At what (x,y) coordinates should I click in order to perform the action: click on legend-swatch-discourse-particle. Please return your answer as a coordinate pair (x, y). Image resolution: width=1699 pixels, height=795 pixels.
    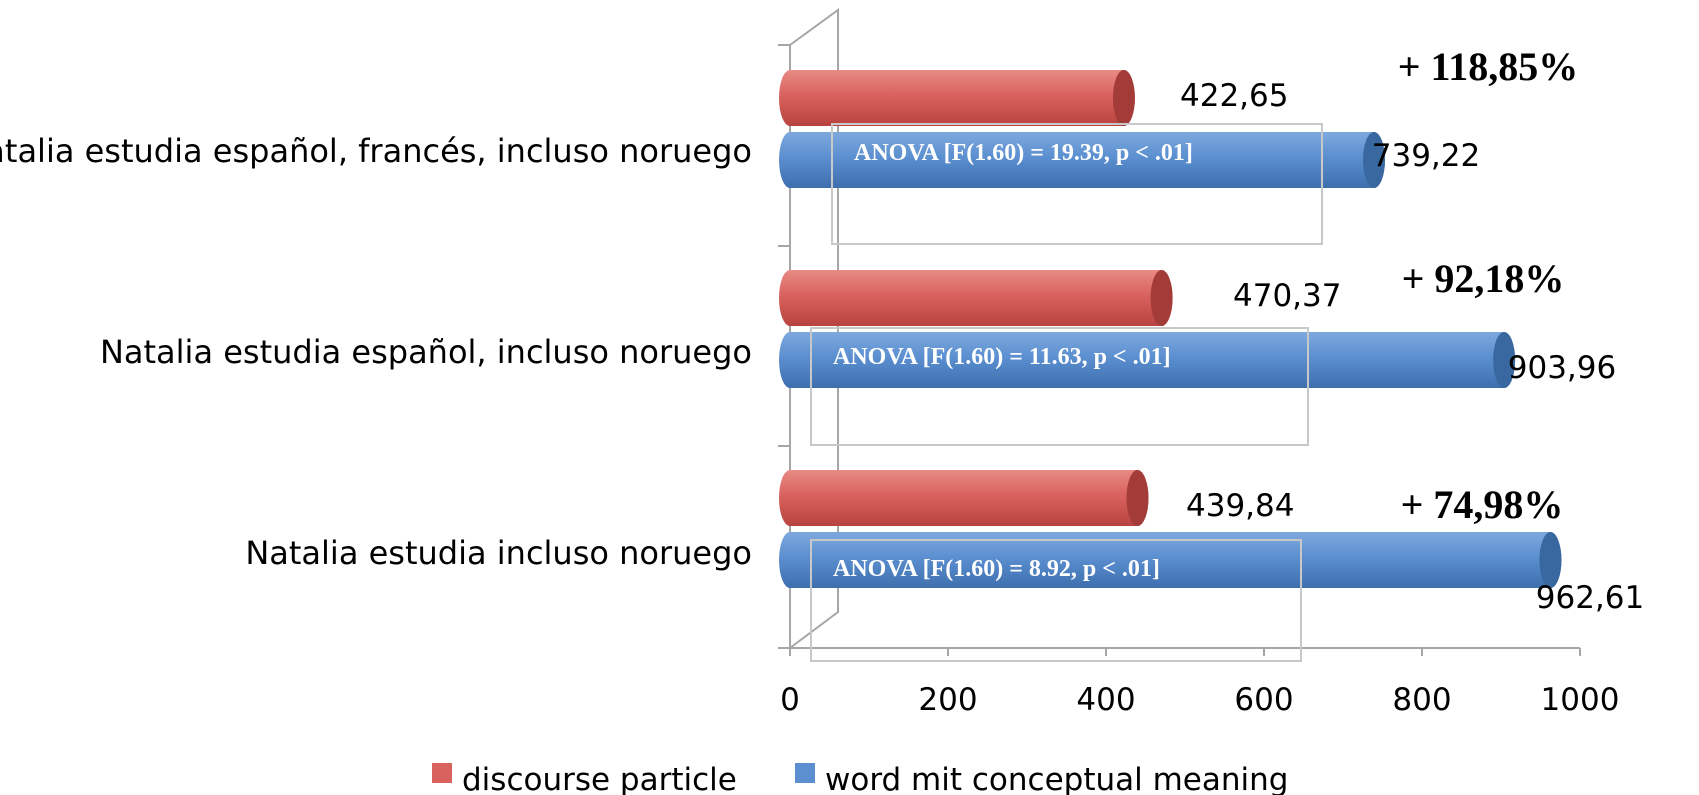
    Looking at the image, I should click on (442, 773).